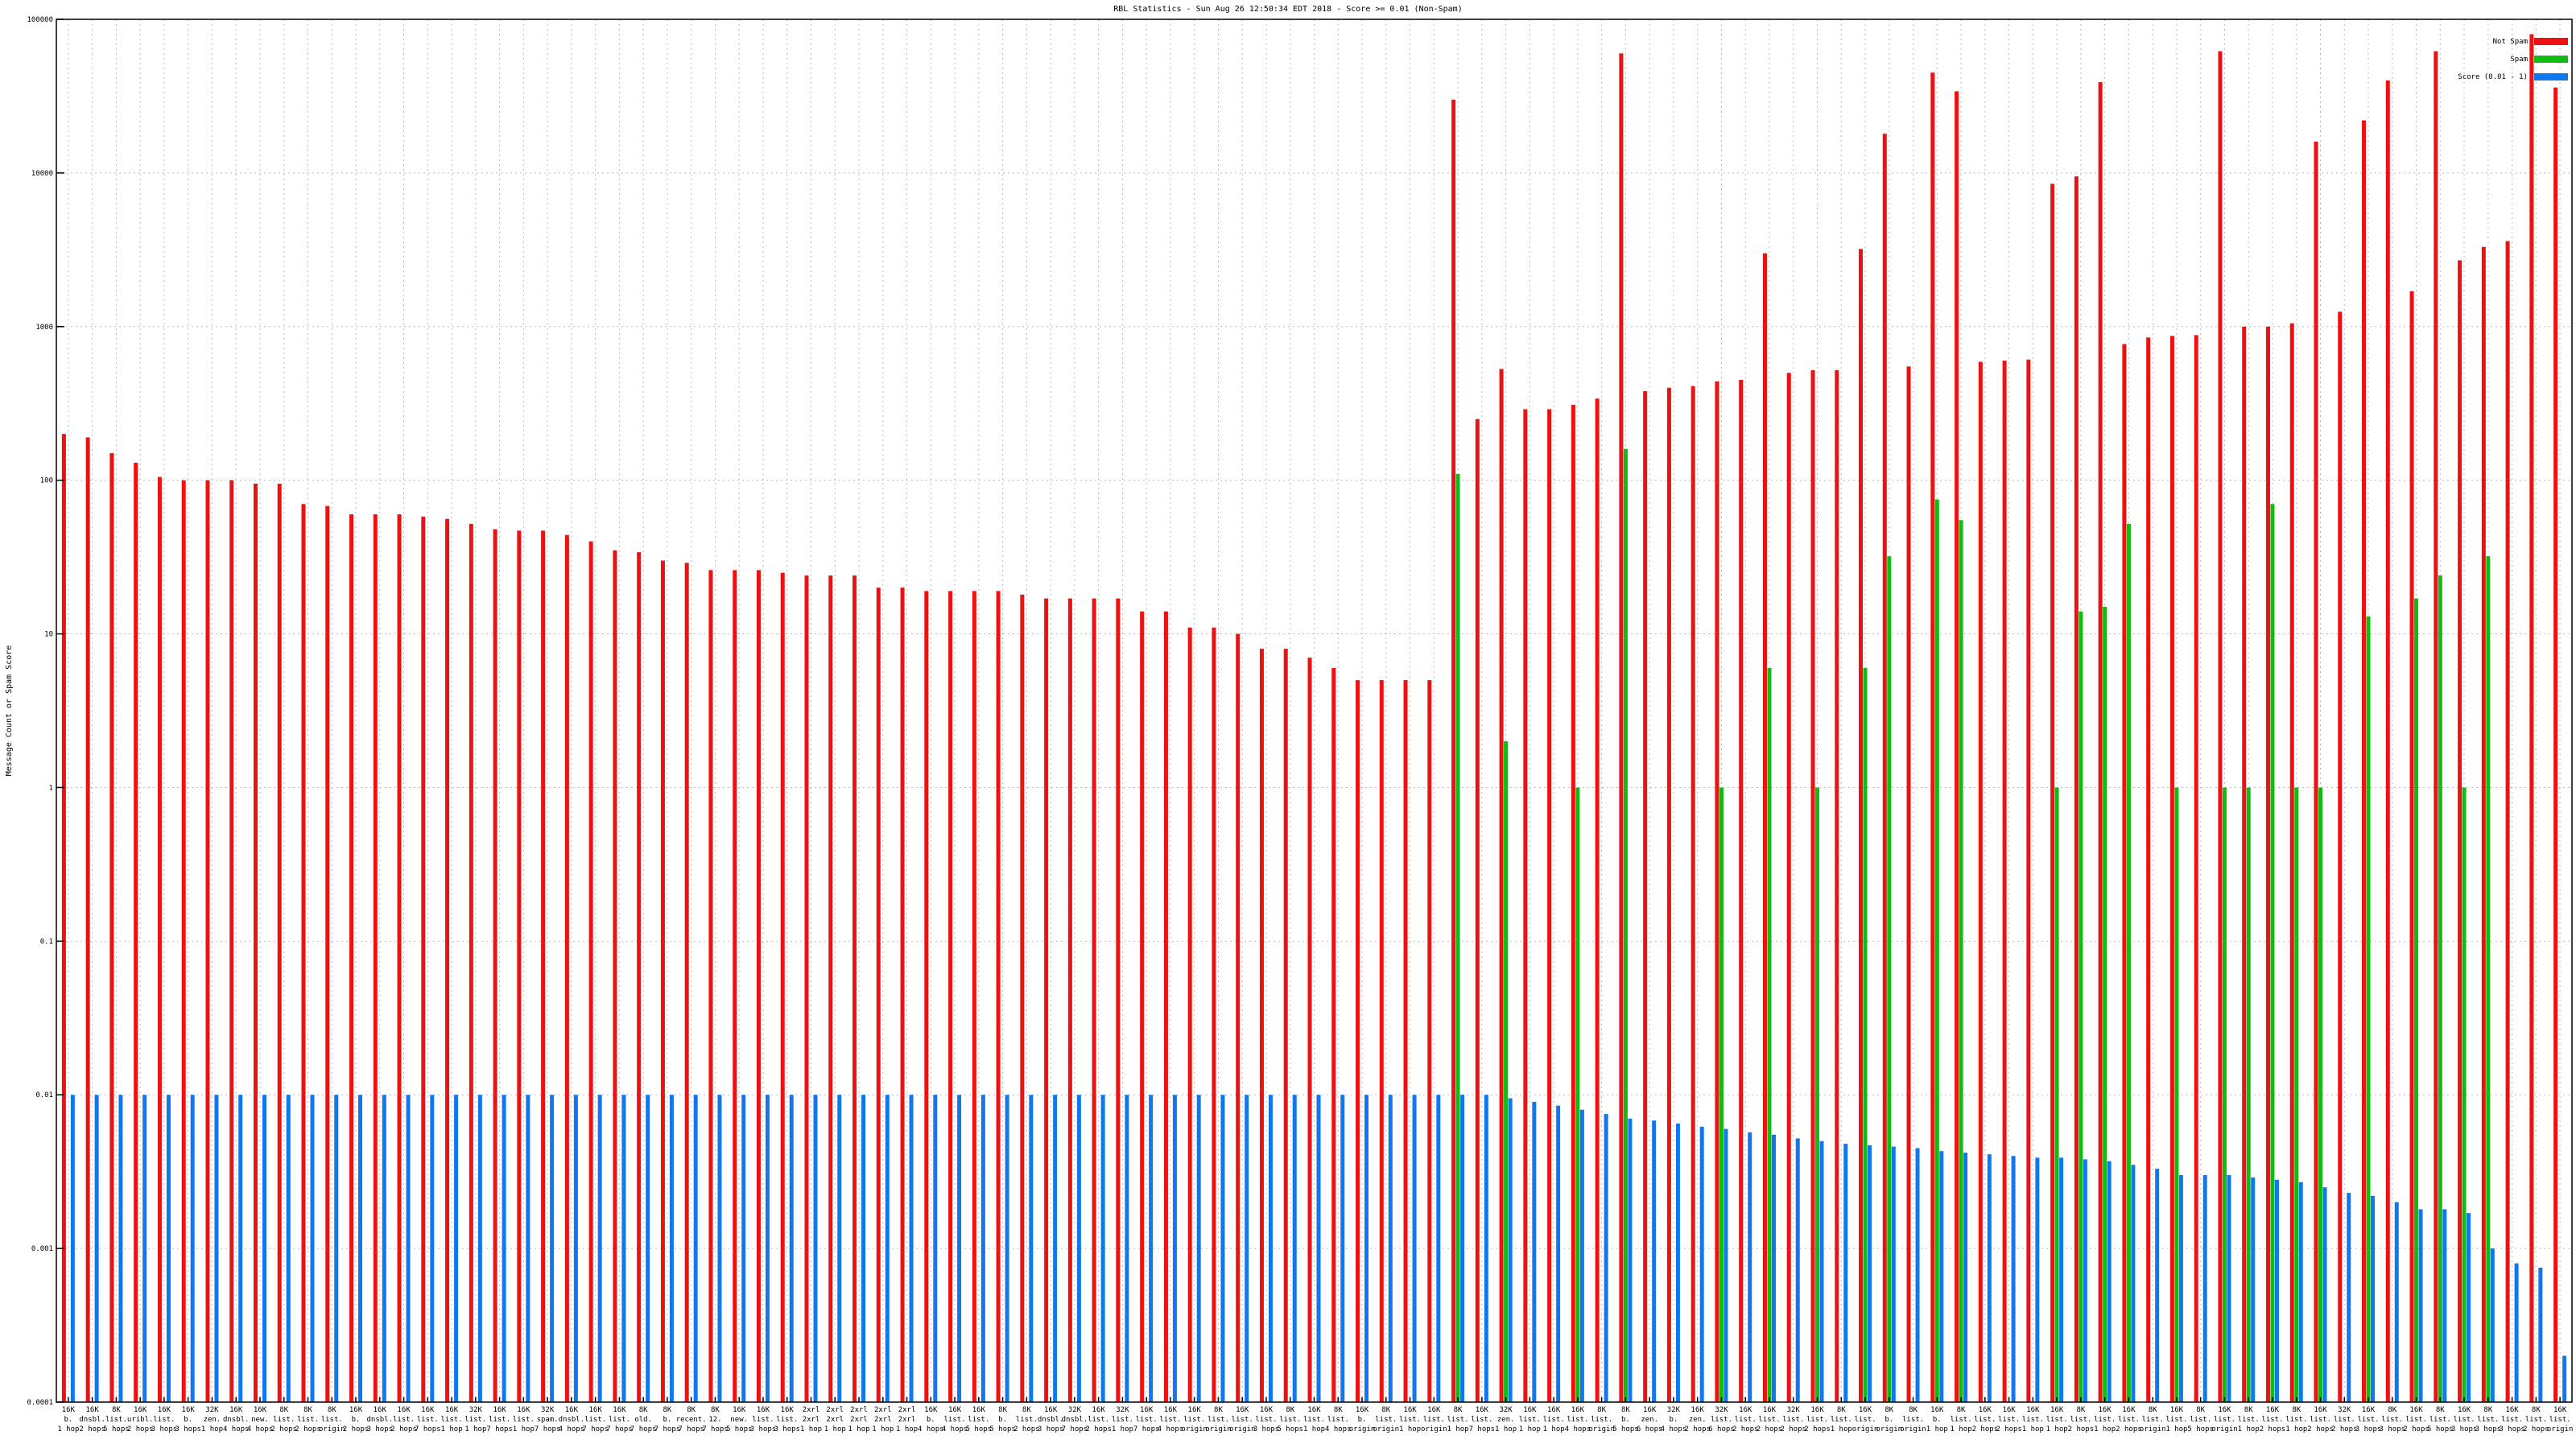 This screenshot has height=1452, width=2576. I want to click on x-label-hops: 6 hops, so click(1721, 1429).